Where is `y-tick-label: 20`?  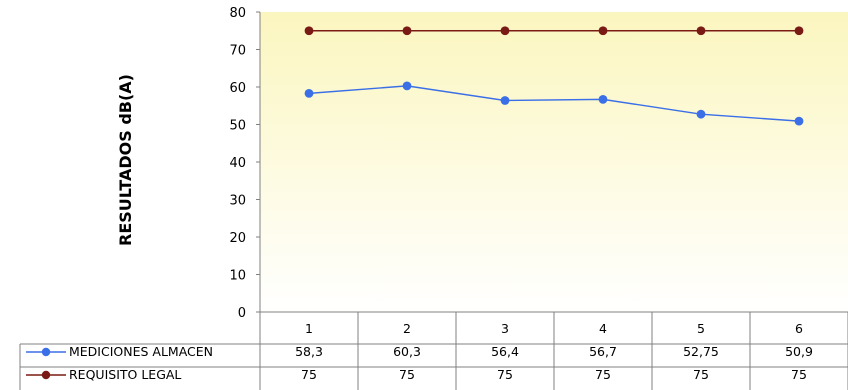
y-tick-label: 20 is located at coordinates (237, 238).